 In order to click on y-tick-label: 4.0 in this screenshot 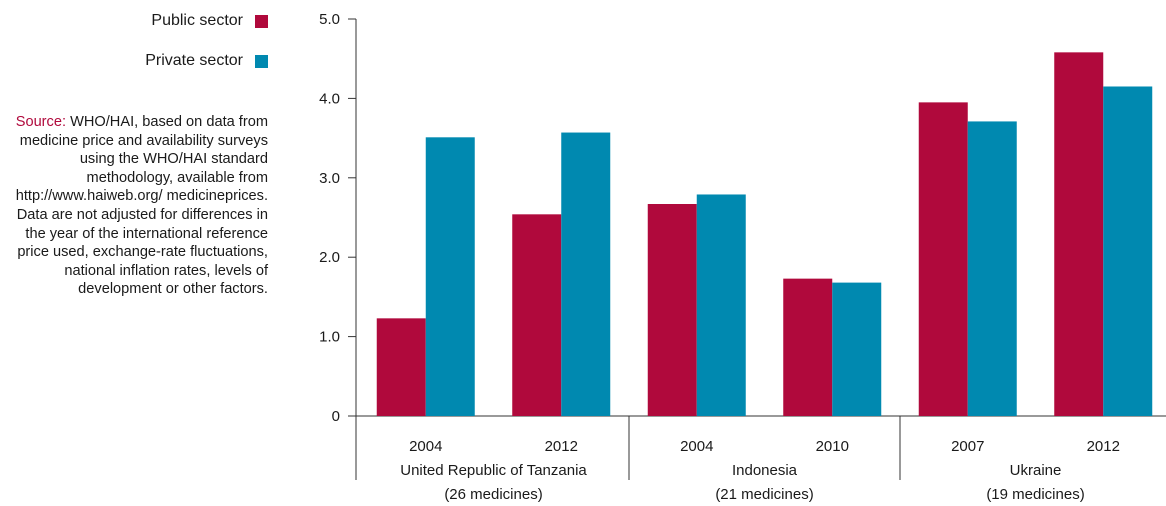, I will do `click(329, 98)`.